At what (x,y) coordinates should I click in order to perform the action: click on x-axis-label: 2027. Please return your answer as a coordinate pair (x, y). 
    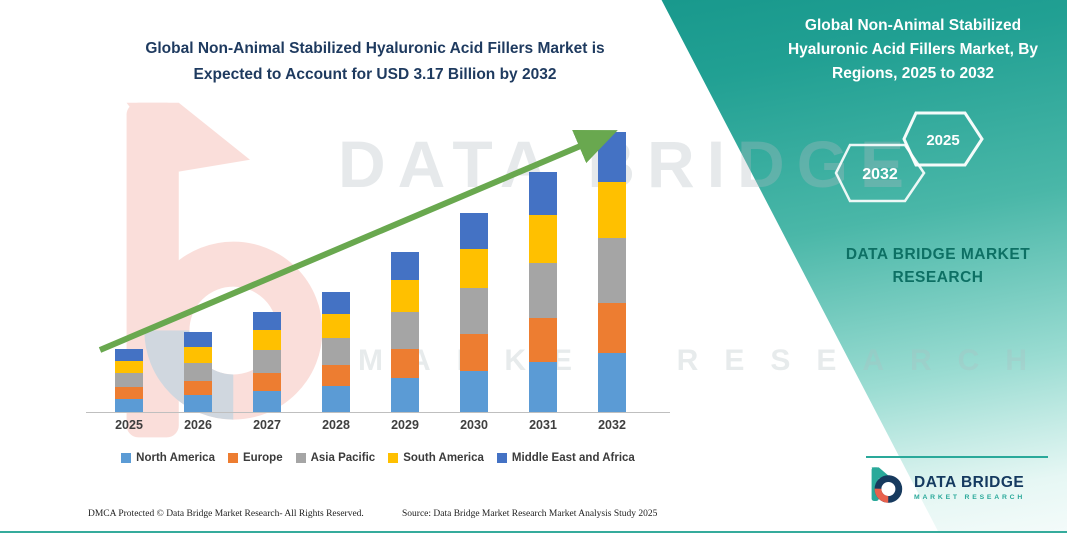
    Looking at the image, I should click on (267, 425).